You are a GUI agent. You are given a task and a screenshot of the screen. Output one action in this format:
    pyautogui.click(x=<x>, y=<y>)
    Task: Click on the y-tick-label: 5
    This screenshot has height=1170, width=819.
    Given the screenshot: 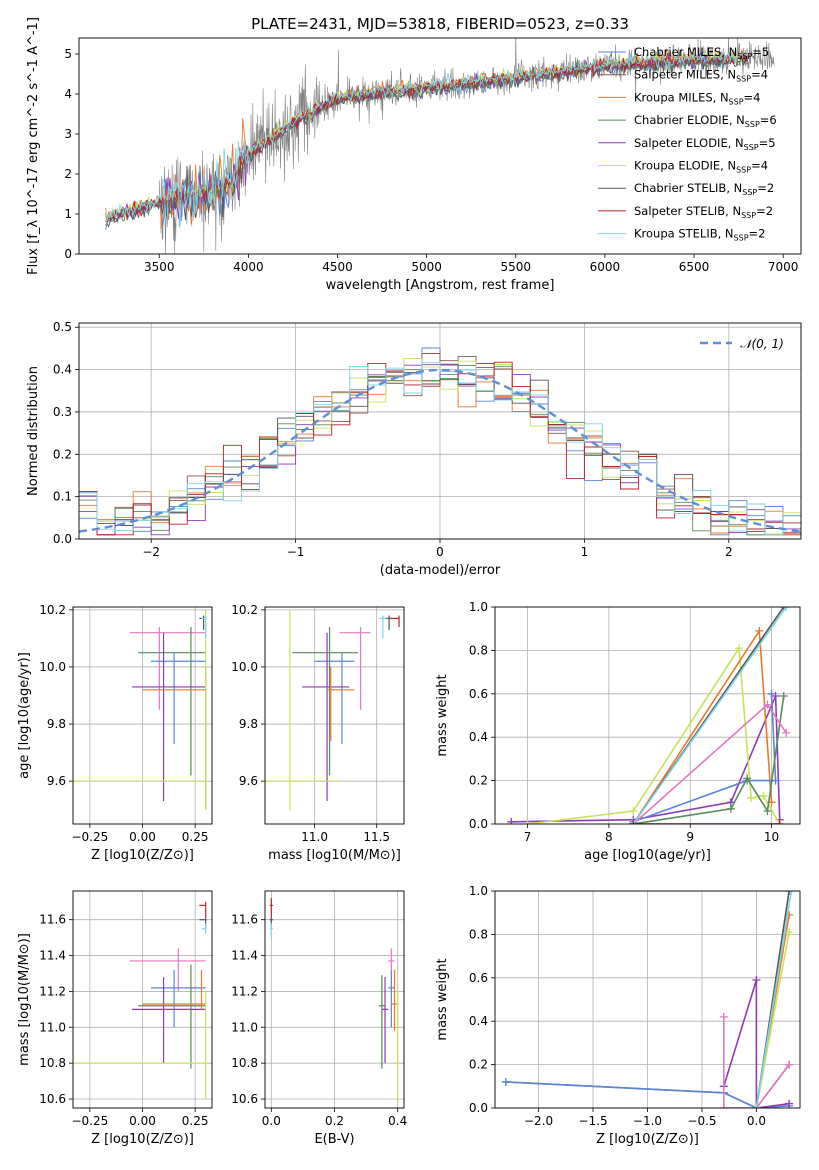 What is the action you would take?
    pyautogui.click(x=68, y=54)
    